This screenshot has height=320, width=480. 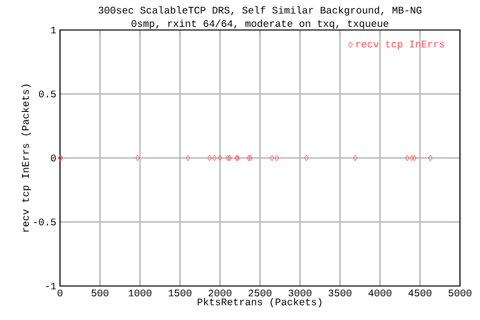 What do you see at coordinates (400, 45) in the screenshot?
I see `legend-label: recv tcp InErrs` at bounding box center [400, 45].